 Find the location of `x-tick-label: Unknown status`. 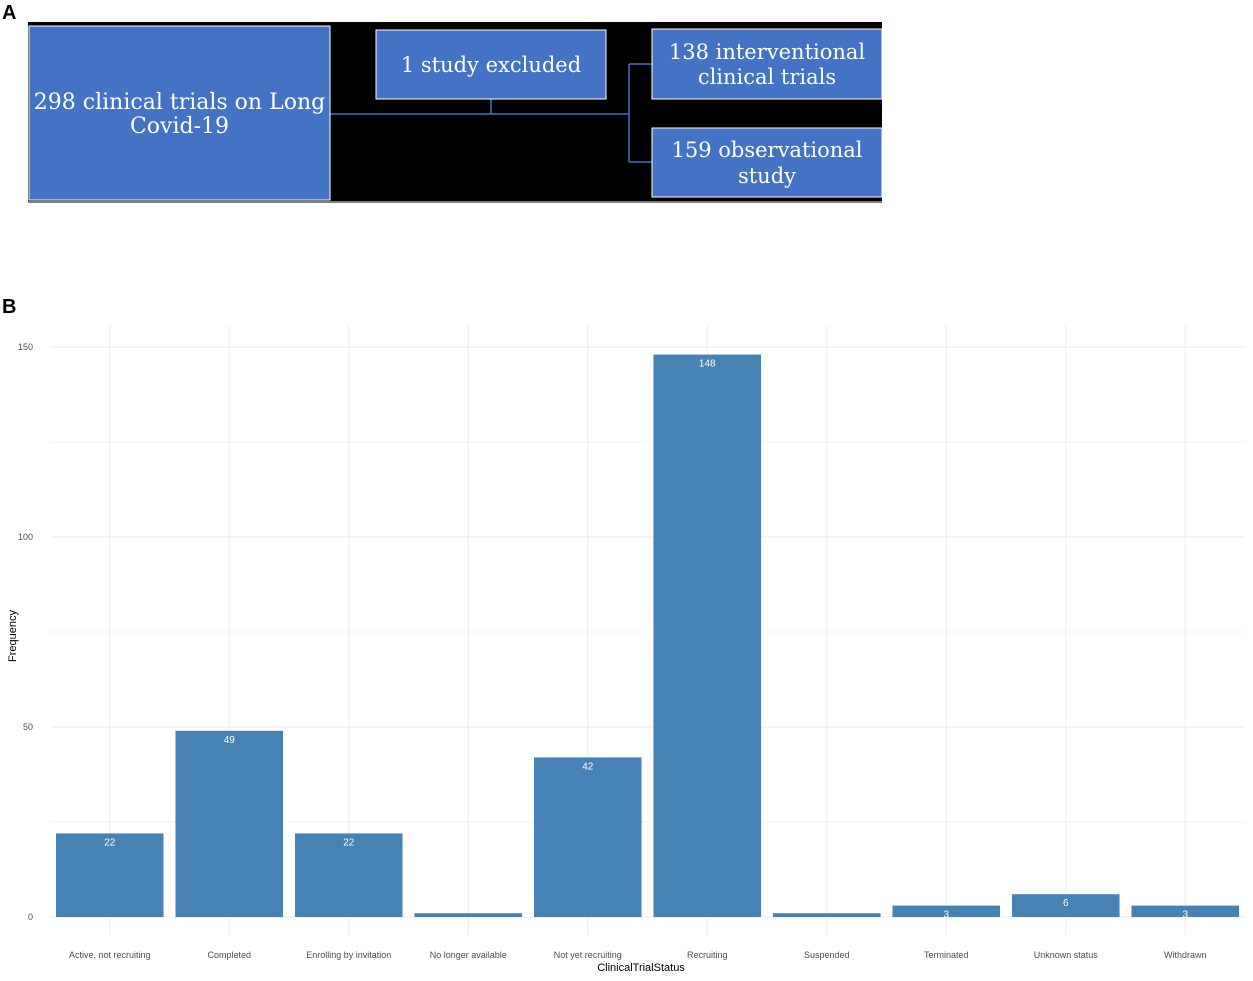

x-tick-label: Unknown status is located at coordinates (1066, 955).